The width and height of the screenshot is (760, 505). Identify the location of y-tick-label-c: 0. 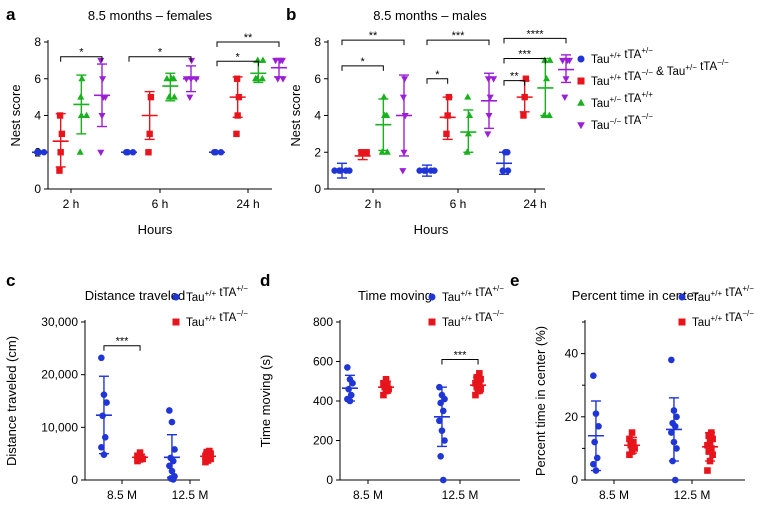
(74, 480).